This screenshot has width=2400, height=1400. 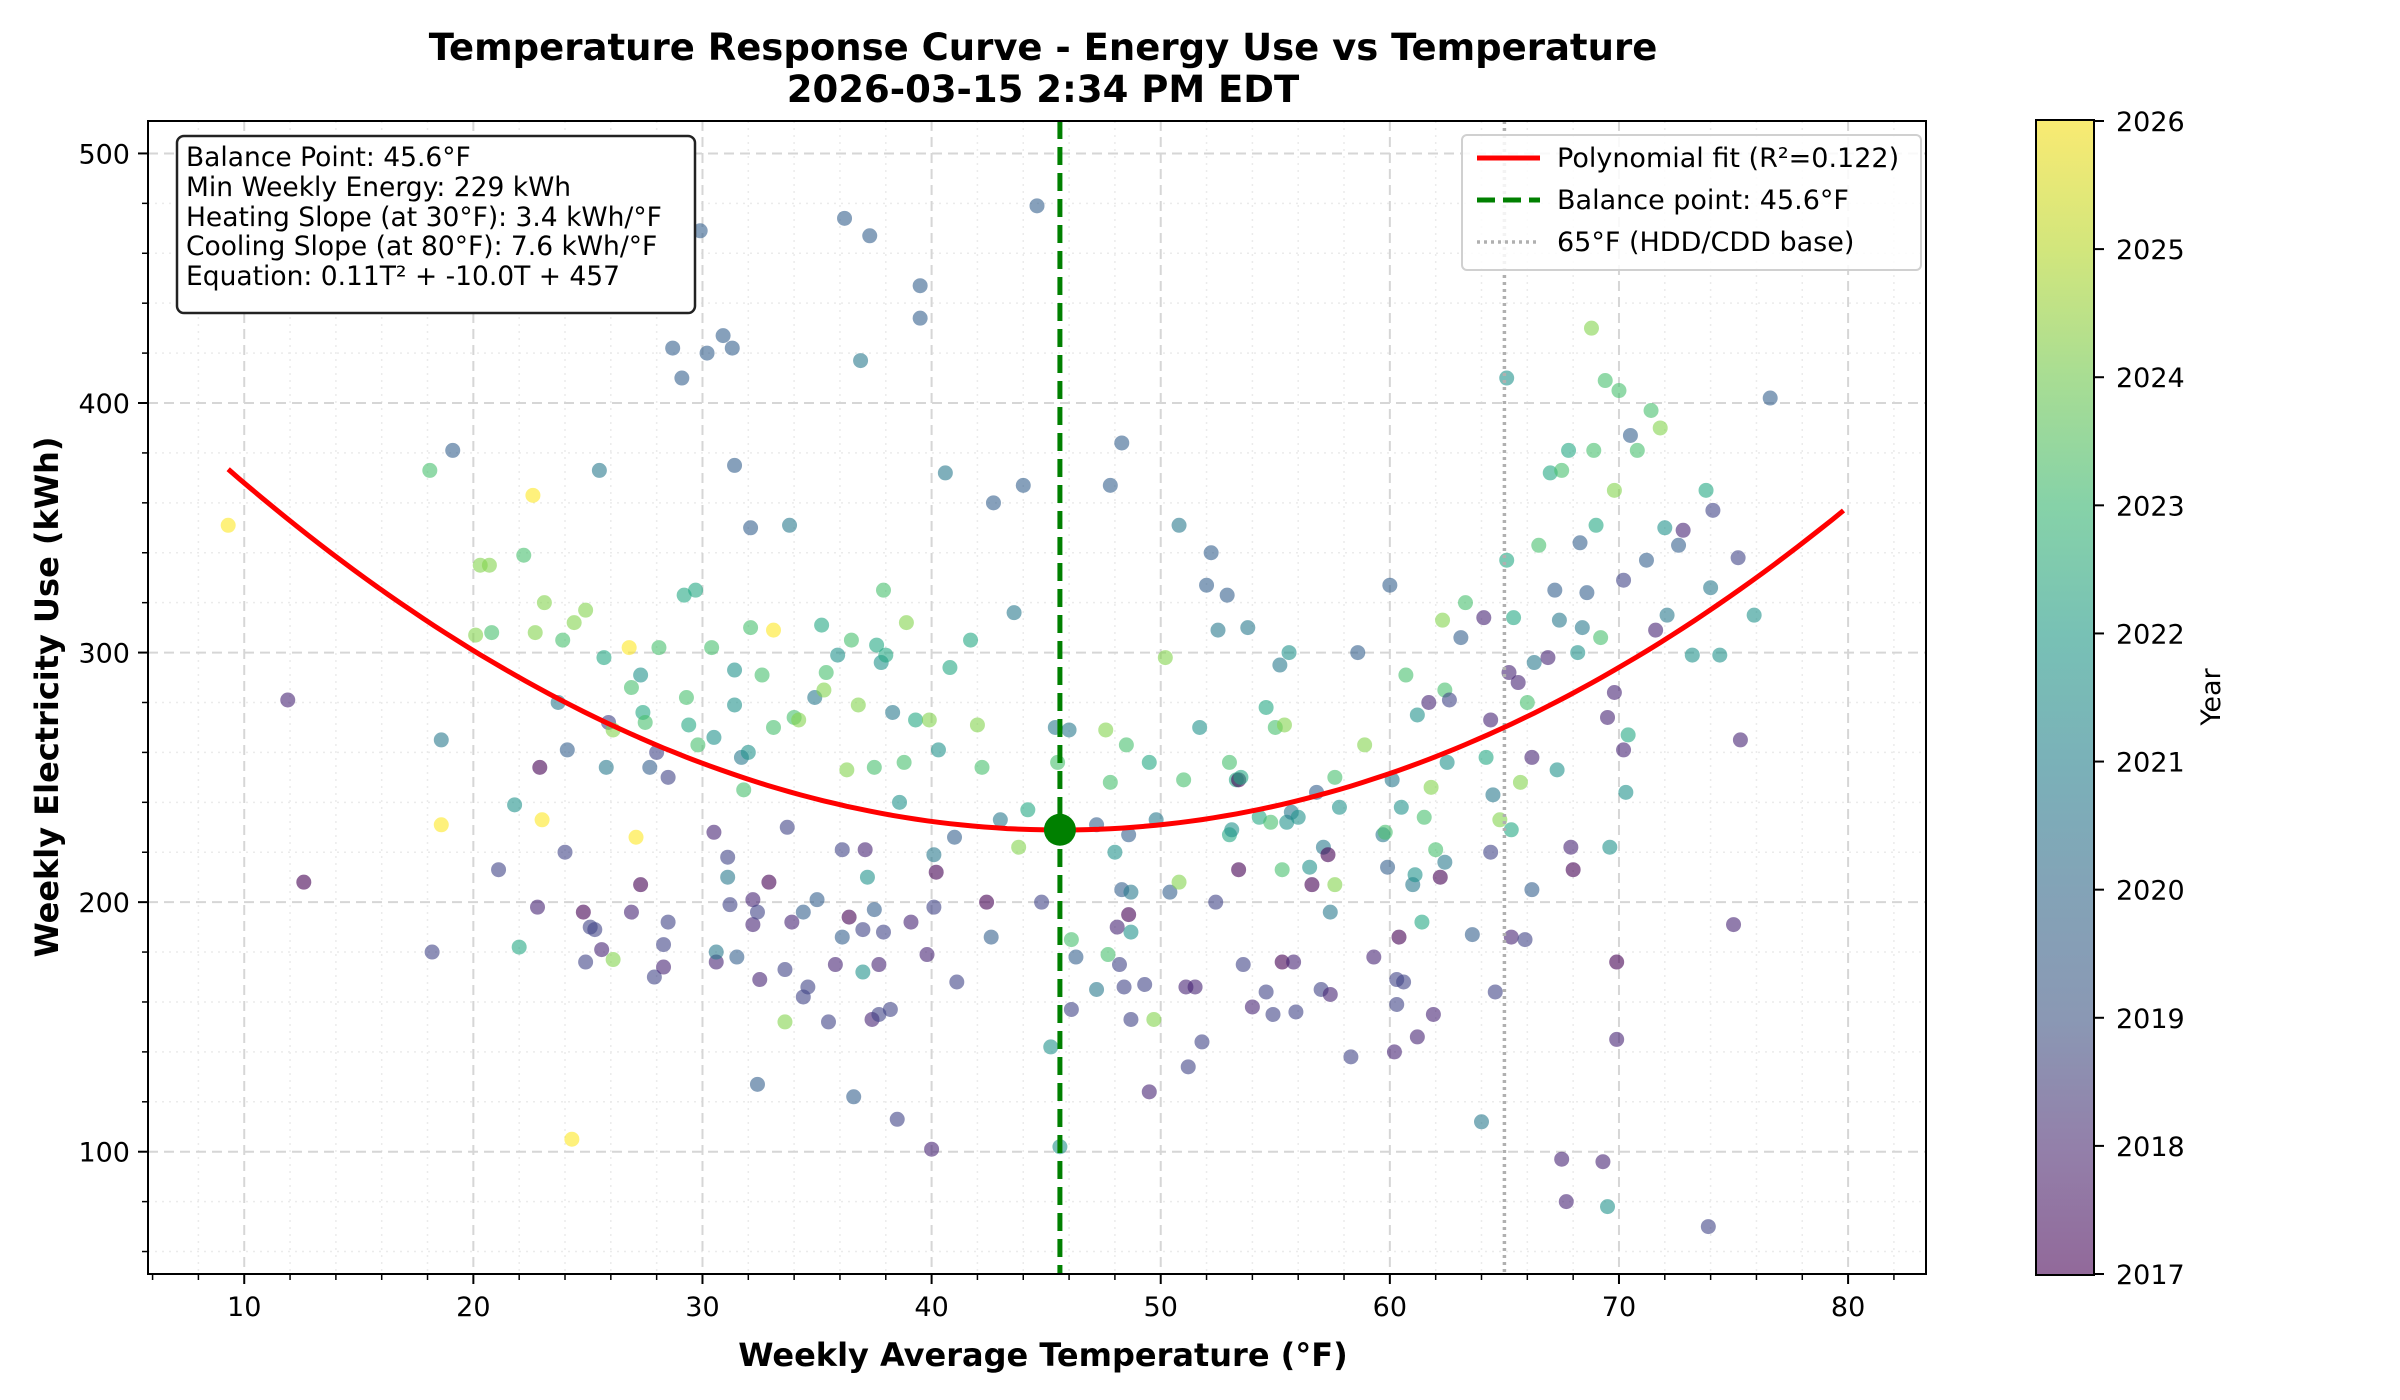 What do you see at coordinates (1023, 1298) in the screenshot?
I see `x-axis: 10 20 30 40 50 60 70 80` at bounding box center [1023, 1298].